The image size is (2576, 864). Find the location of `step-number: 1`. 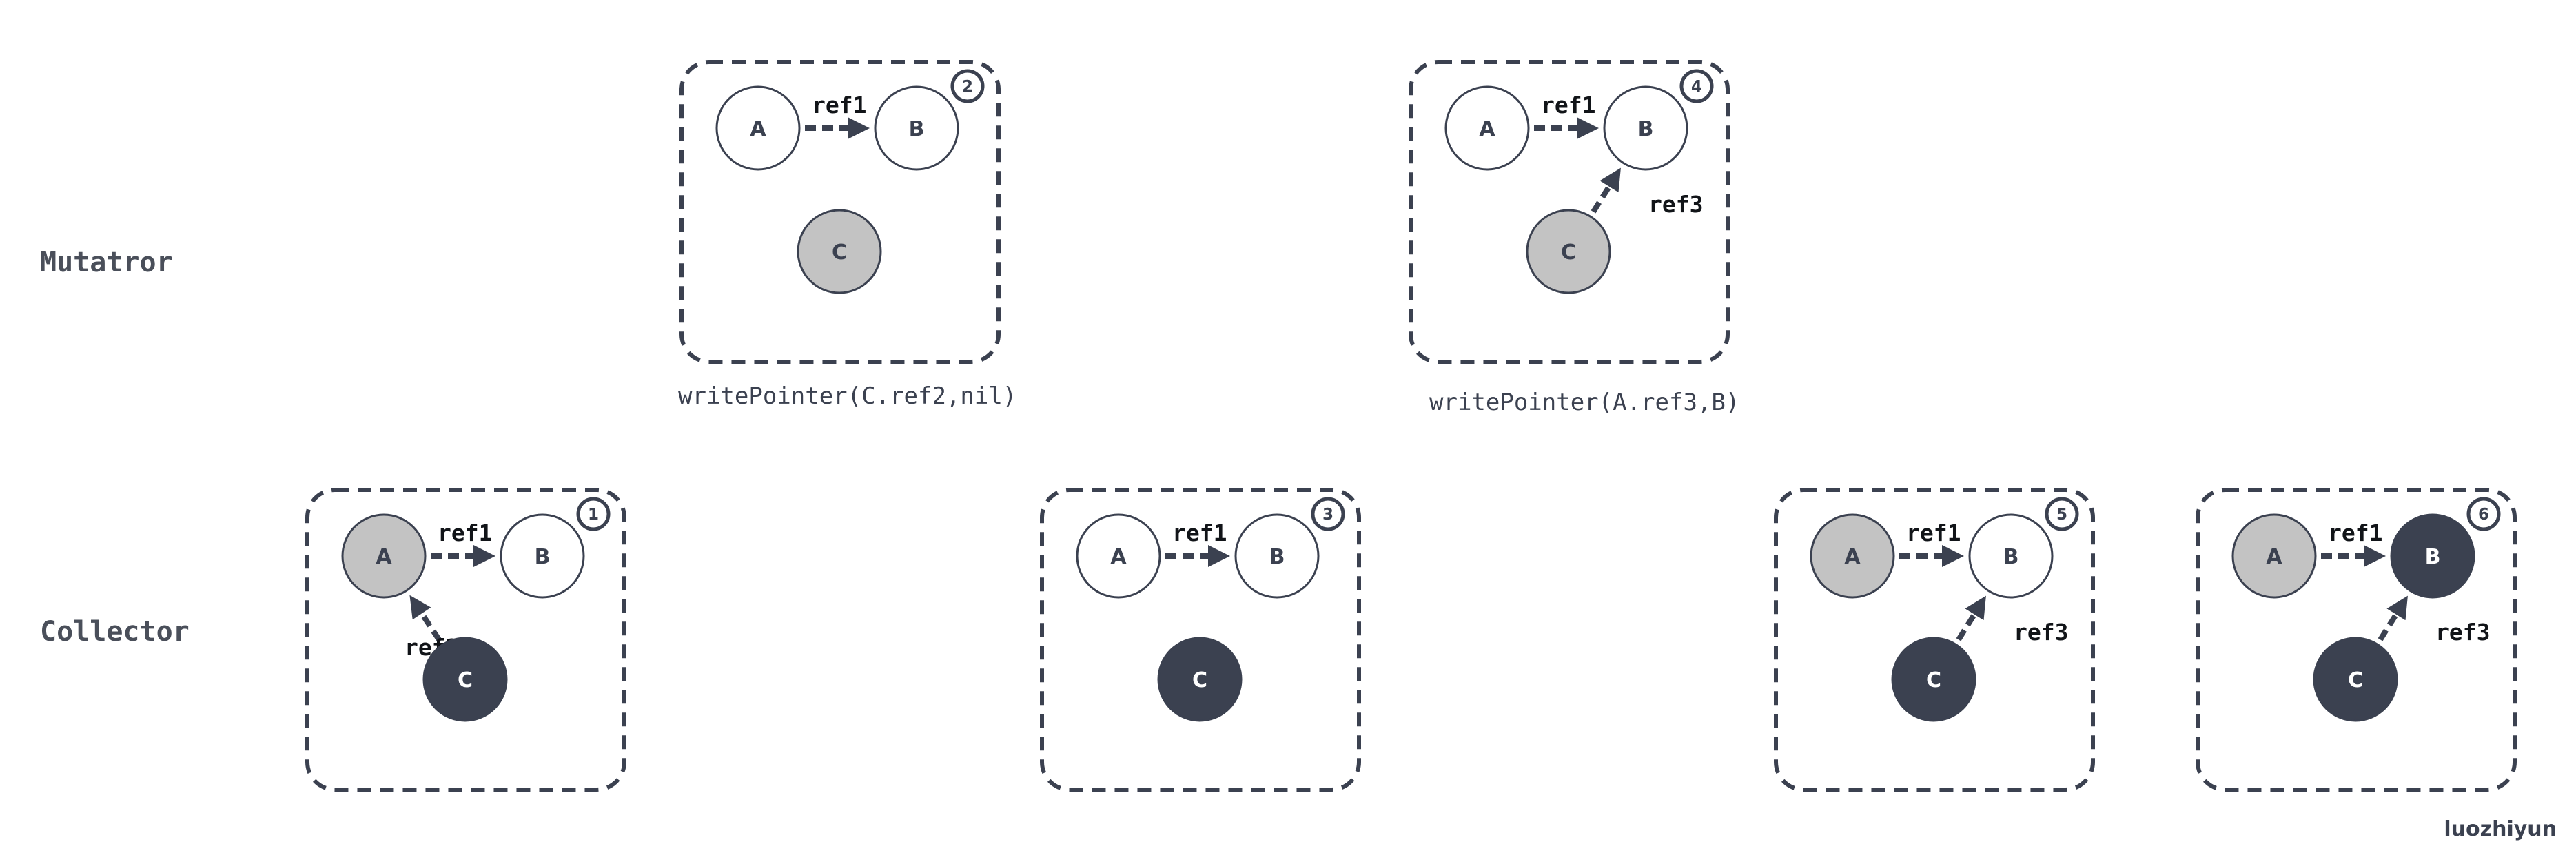

step-number: 1 is located at coordinates (593, 515).